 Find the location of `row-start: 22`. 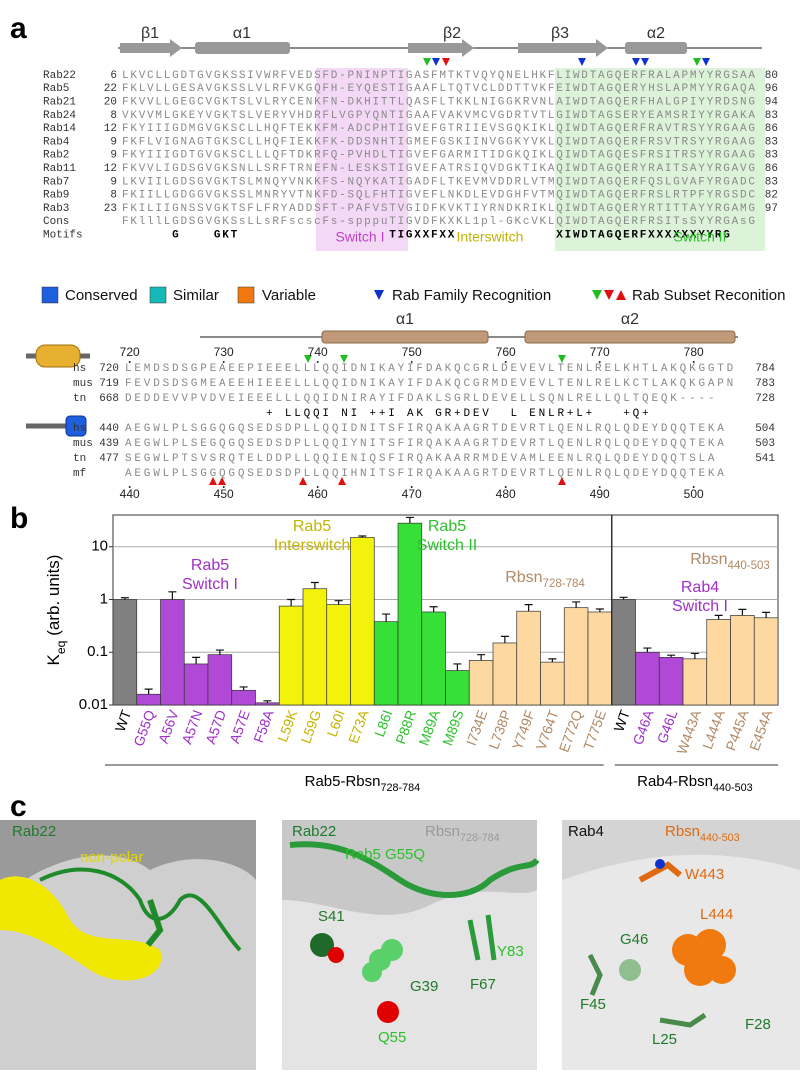

row-start: 22 is located at coordinates (110, 89).